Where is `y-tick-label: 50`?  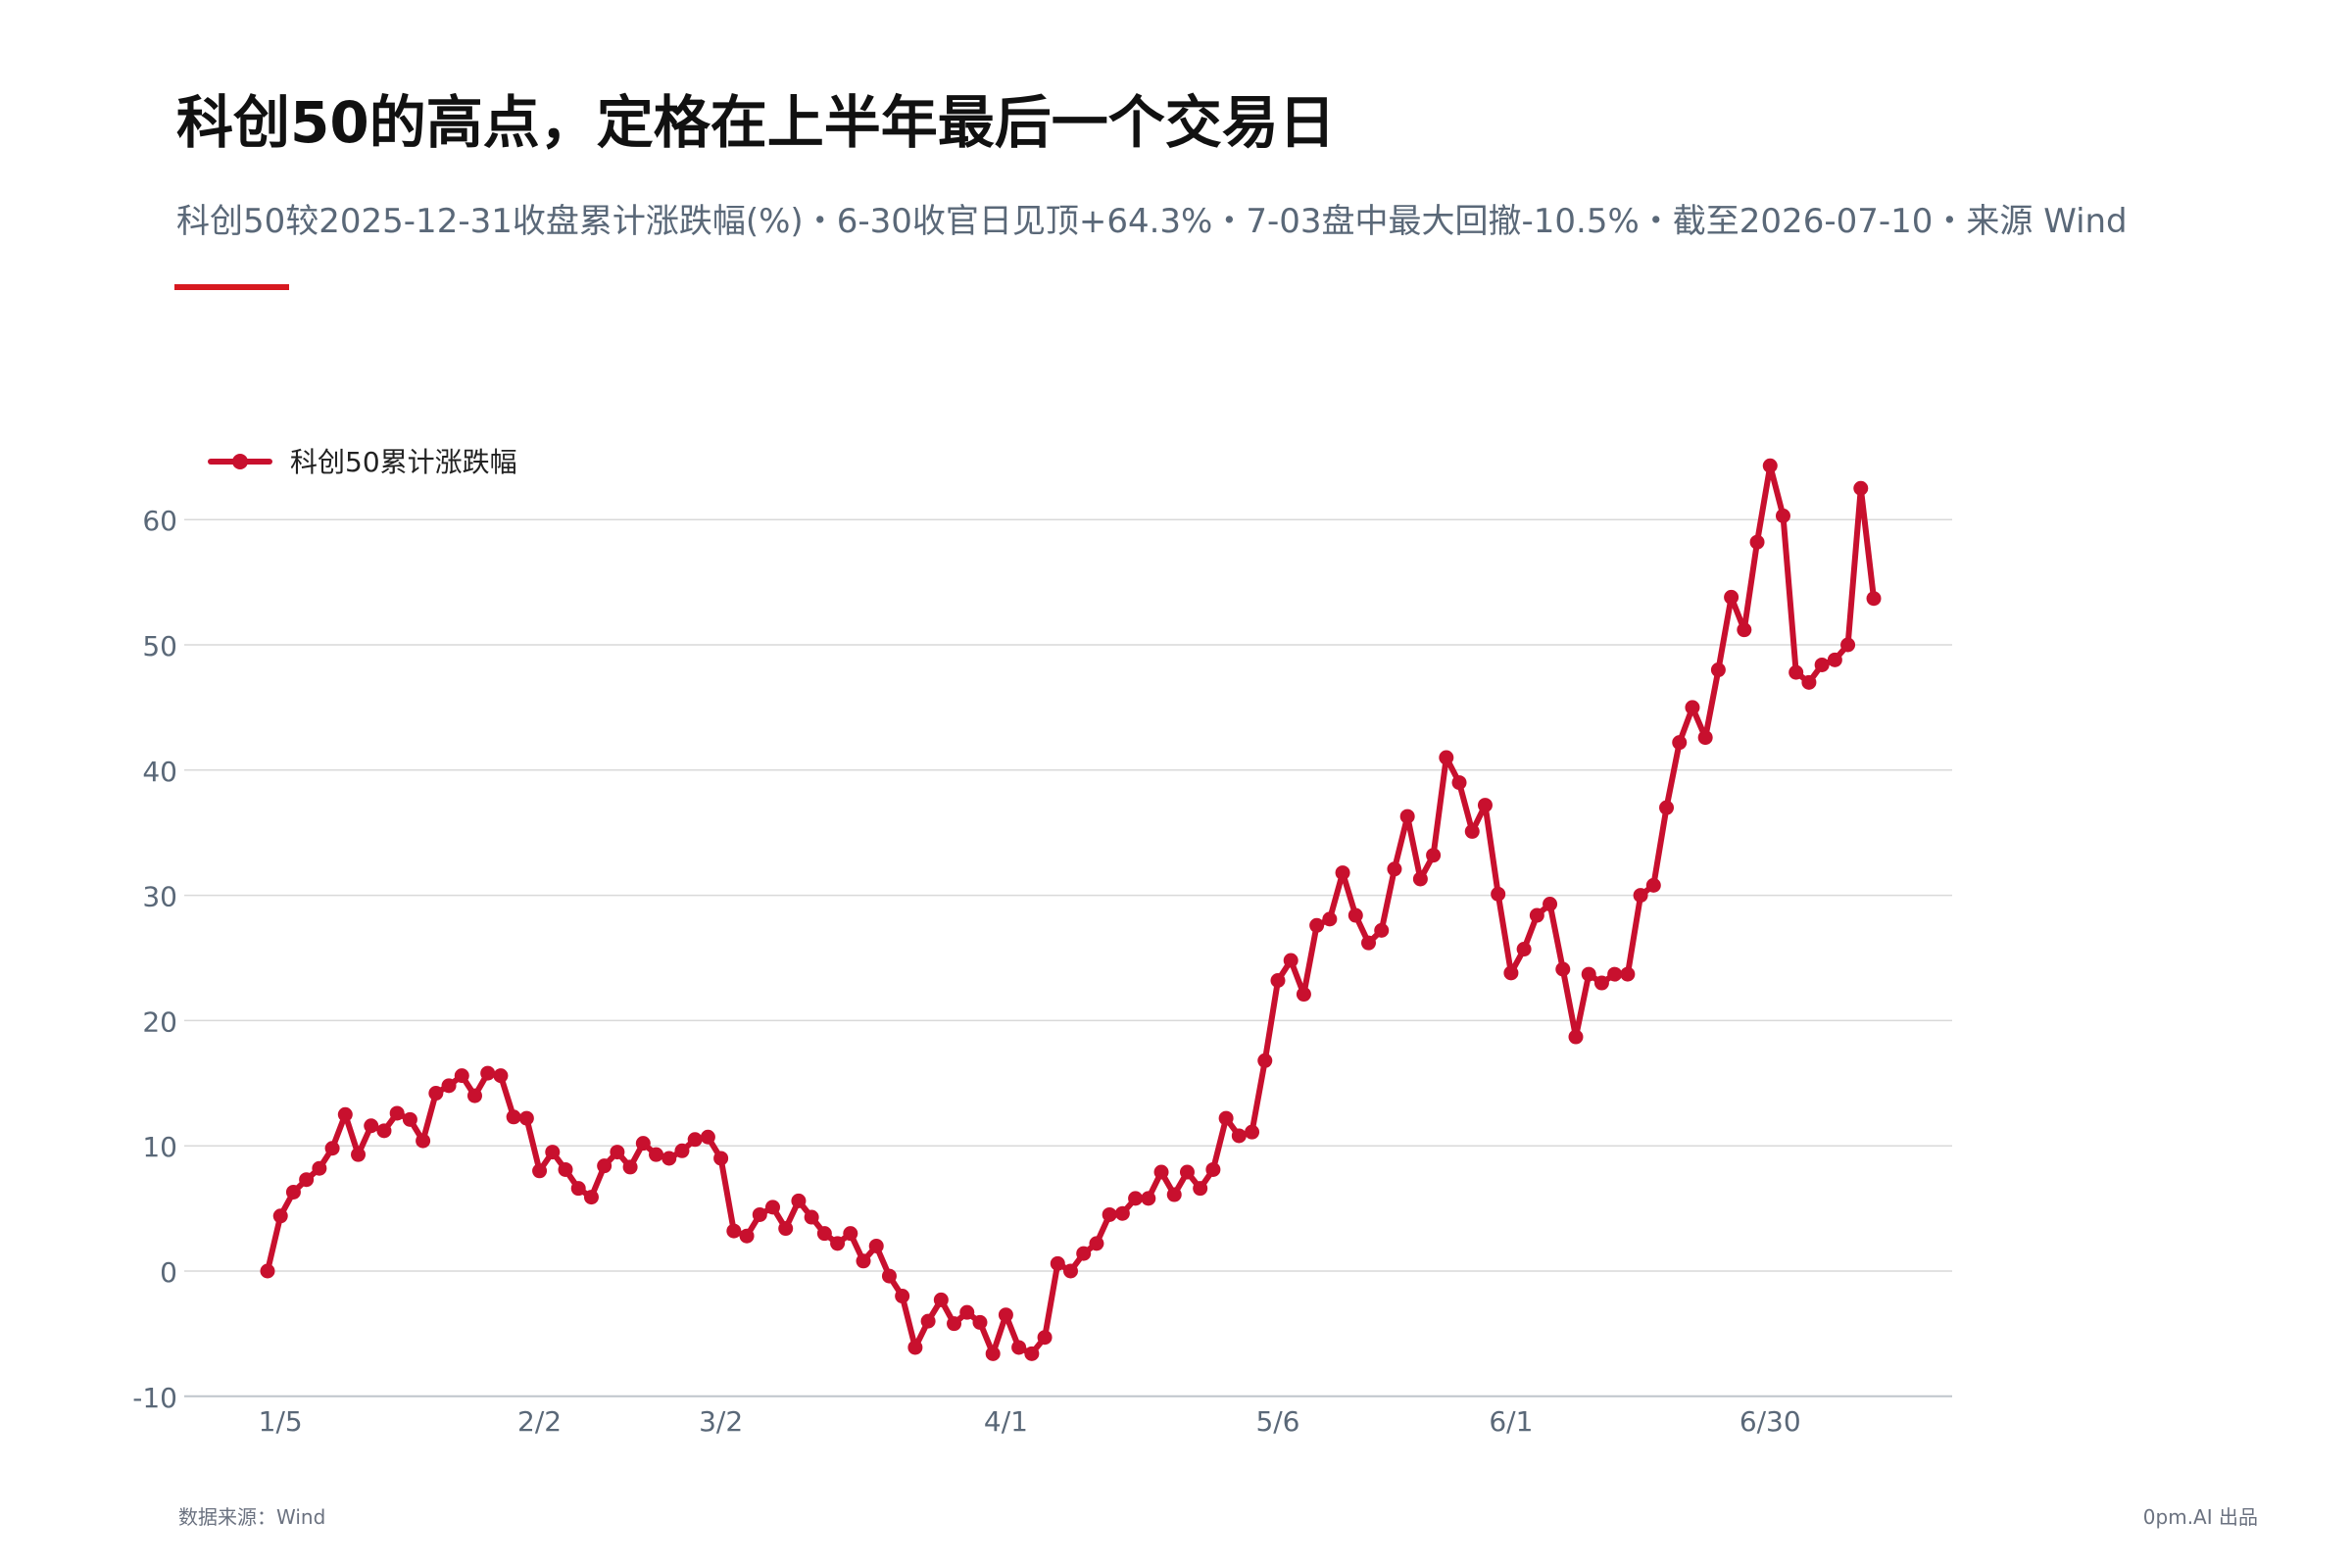 y-tick-label: 50 is located at coordinates (159, 646).